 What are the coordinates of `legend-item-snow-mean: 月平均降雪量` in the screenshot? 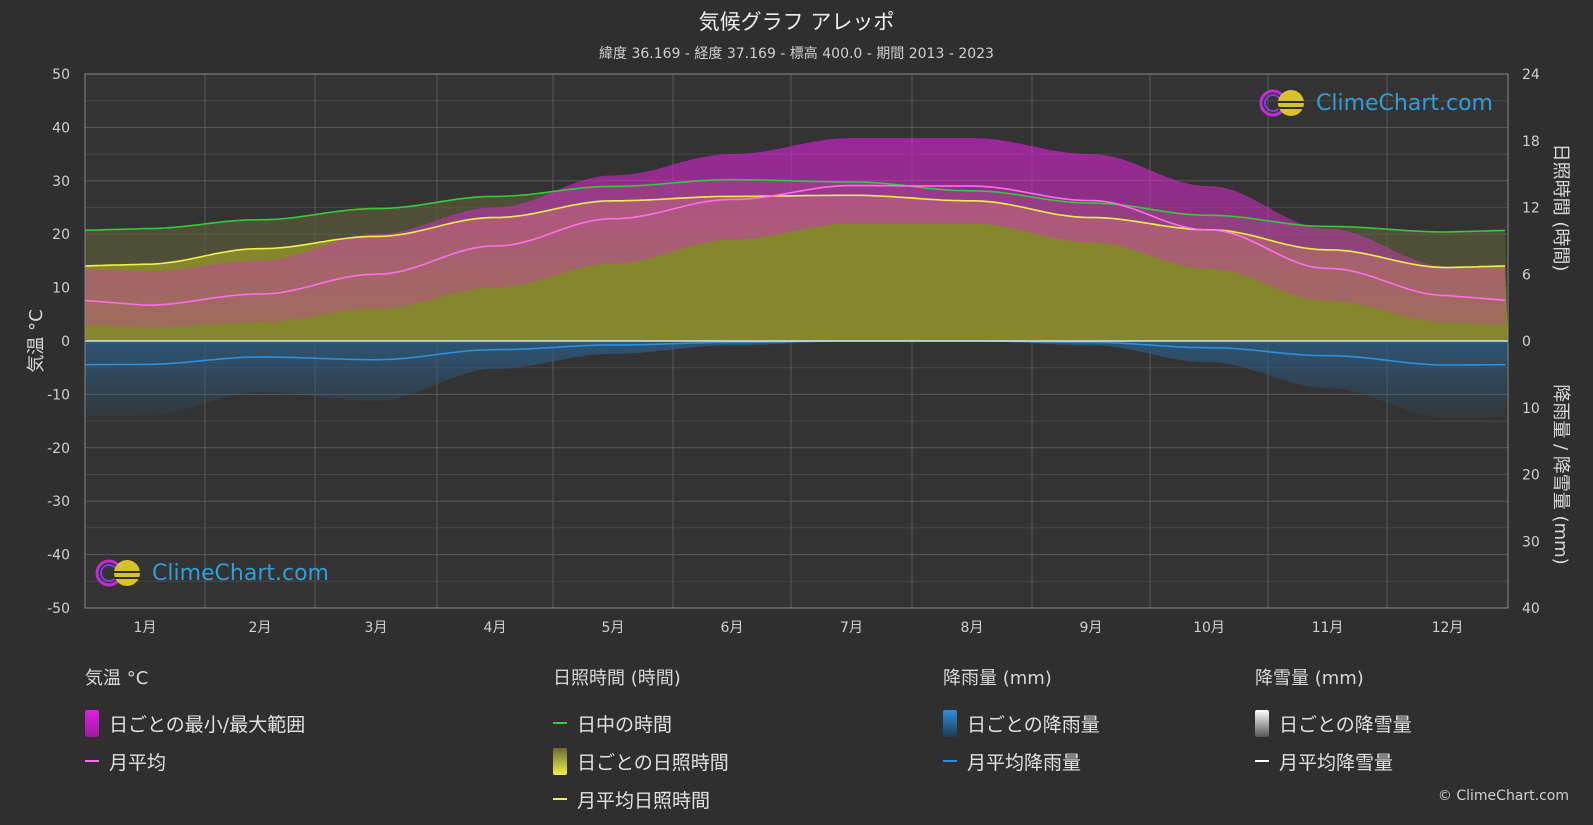 It's located at (1333, 761).